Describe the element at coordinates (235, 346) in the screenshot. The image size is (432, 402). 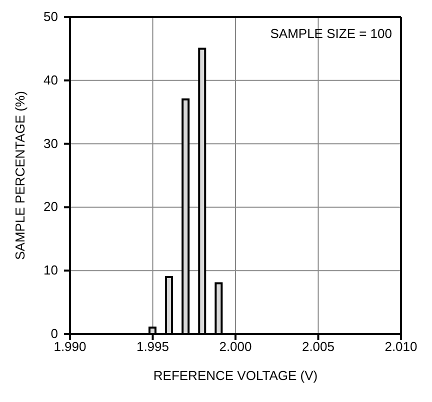
I see `x-tick-label: 2.000` at that location.